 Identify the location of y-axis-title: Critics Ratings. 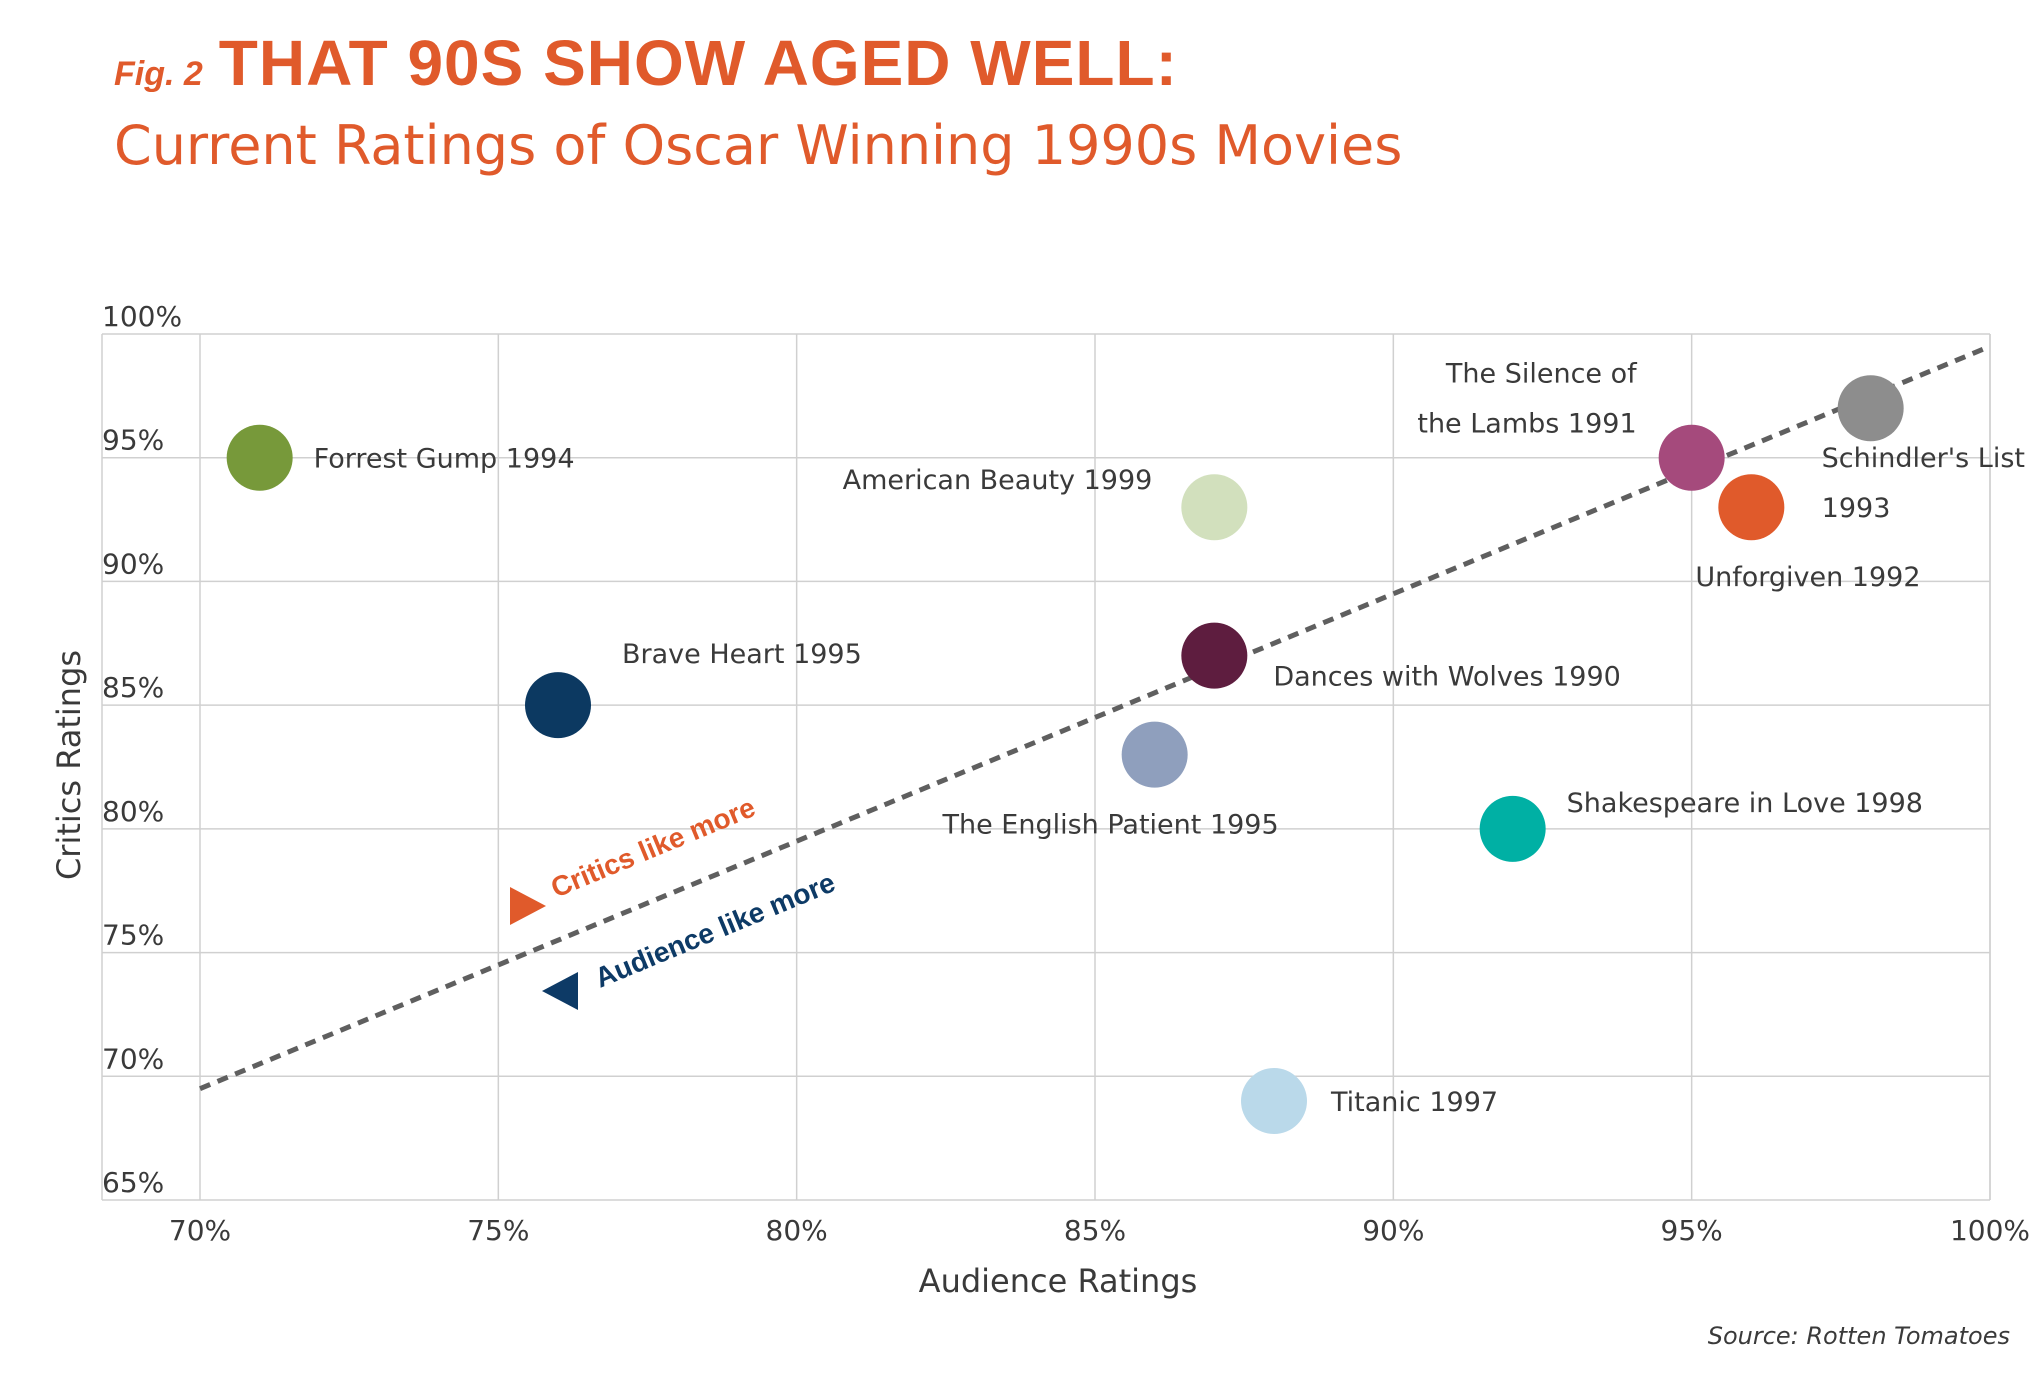
(69, 765).